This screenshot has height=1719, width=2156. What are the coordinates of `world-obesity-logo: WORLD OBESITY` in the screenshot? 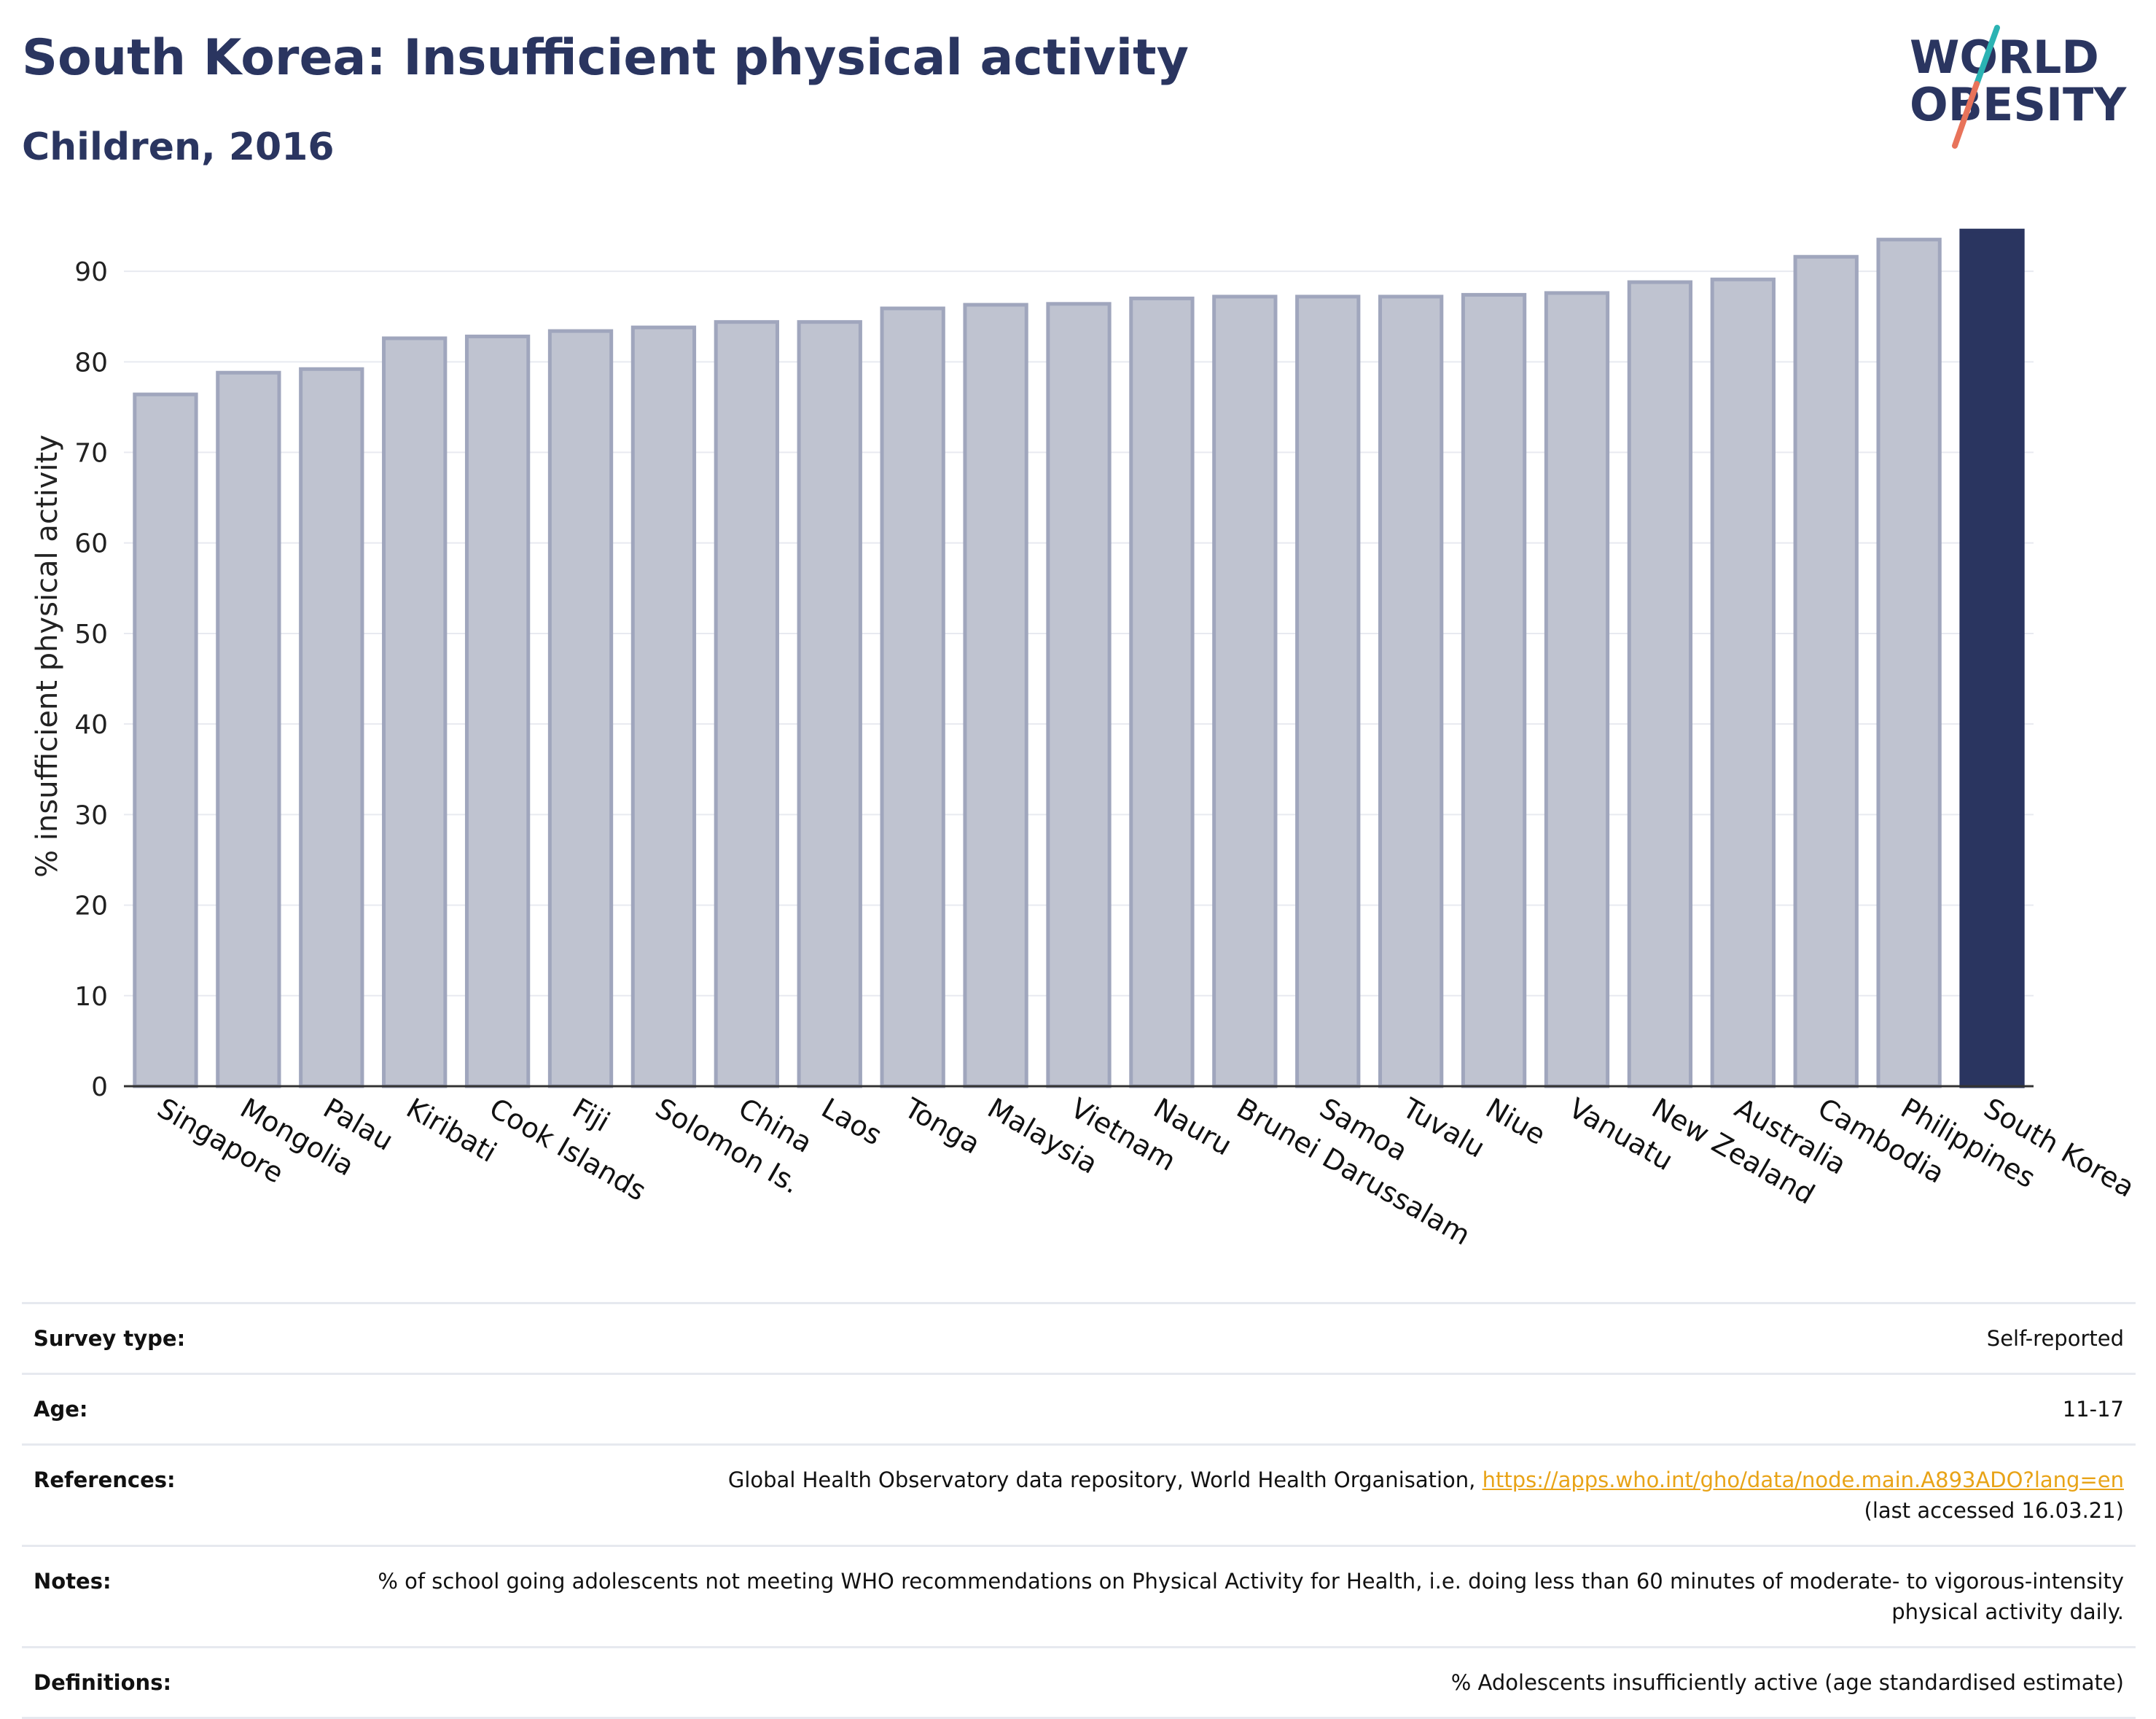 It's located at (2019, 87).